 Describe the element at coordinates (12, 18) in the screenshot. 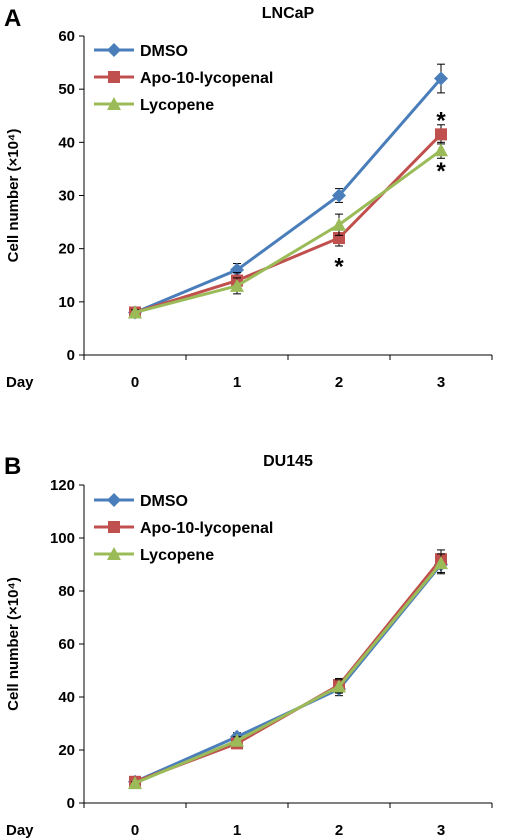

I see `panel-letter: A` at that location.